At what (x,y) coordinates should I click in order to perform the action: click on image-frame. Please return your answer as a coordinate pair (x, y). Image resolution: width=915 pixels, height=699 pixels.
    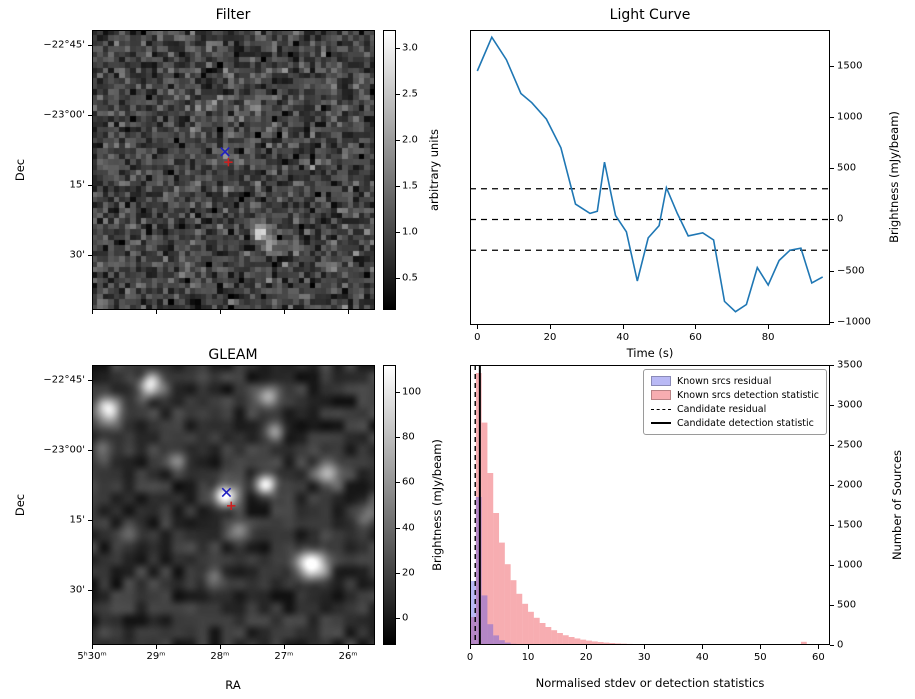
    Looking at the image, I should click on (233, 170).